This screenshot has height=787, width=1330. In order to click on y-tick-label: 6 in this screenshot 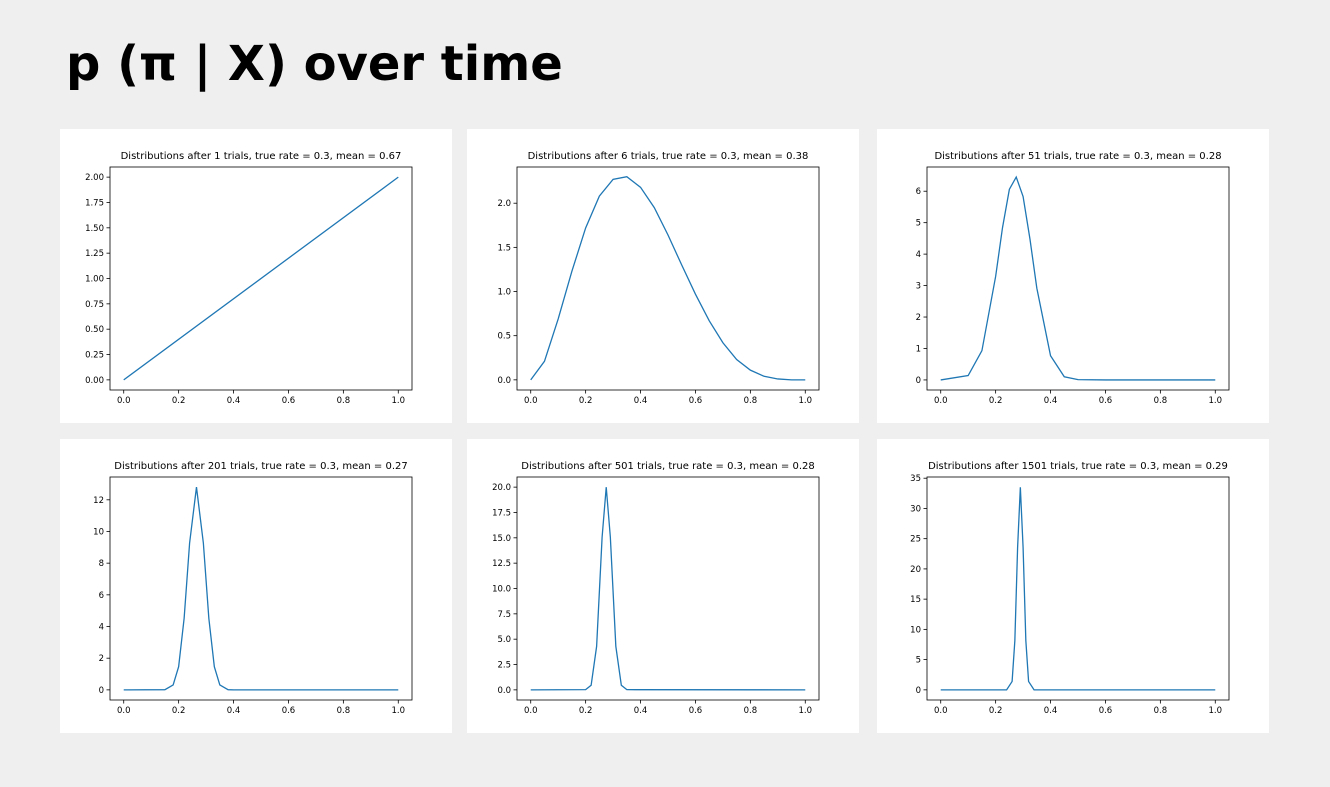, I will do `click(101, 596)`.